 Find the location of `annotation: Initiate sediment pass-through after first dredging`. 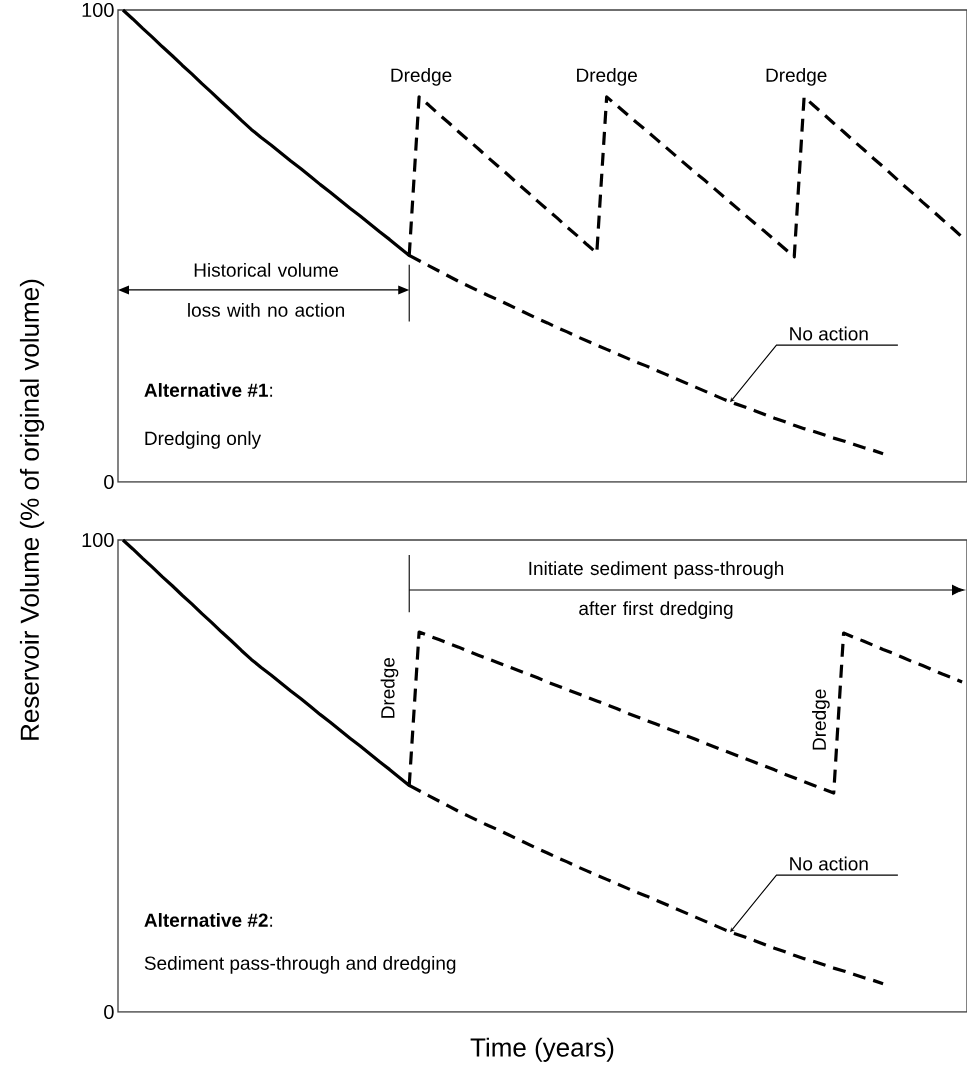

annotation: Initiate sediment pass-through after first dredging is located at coordinates (656, 590).